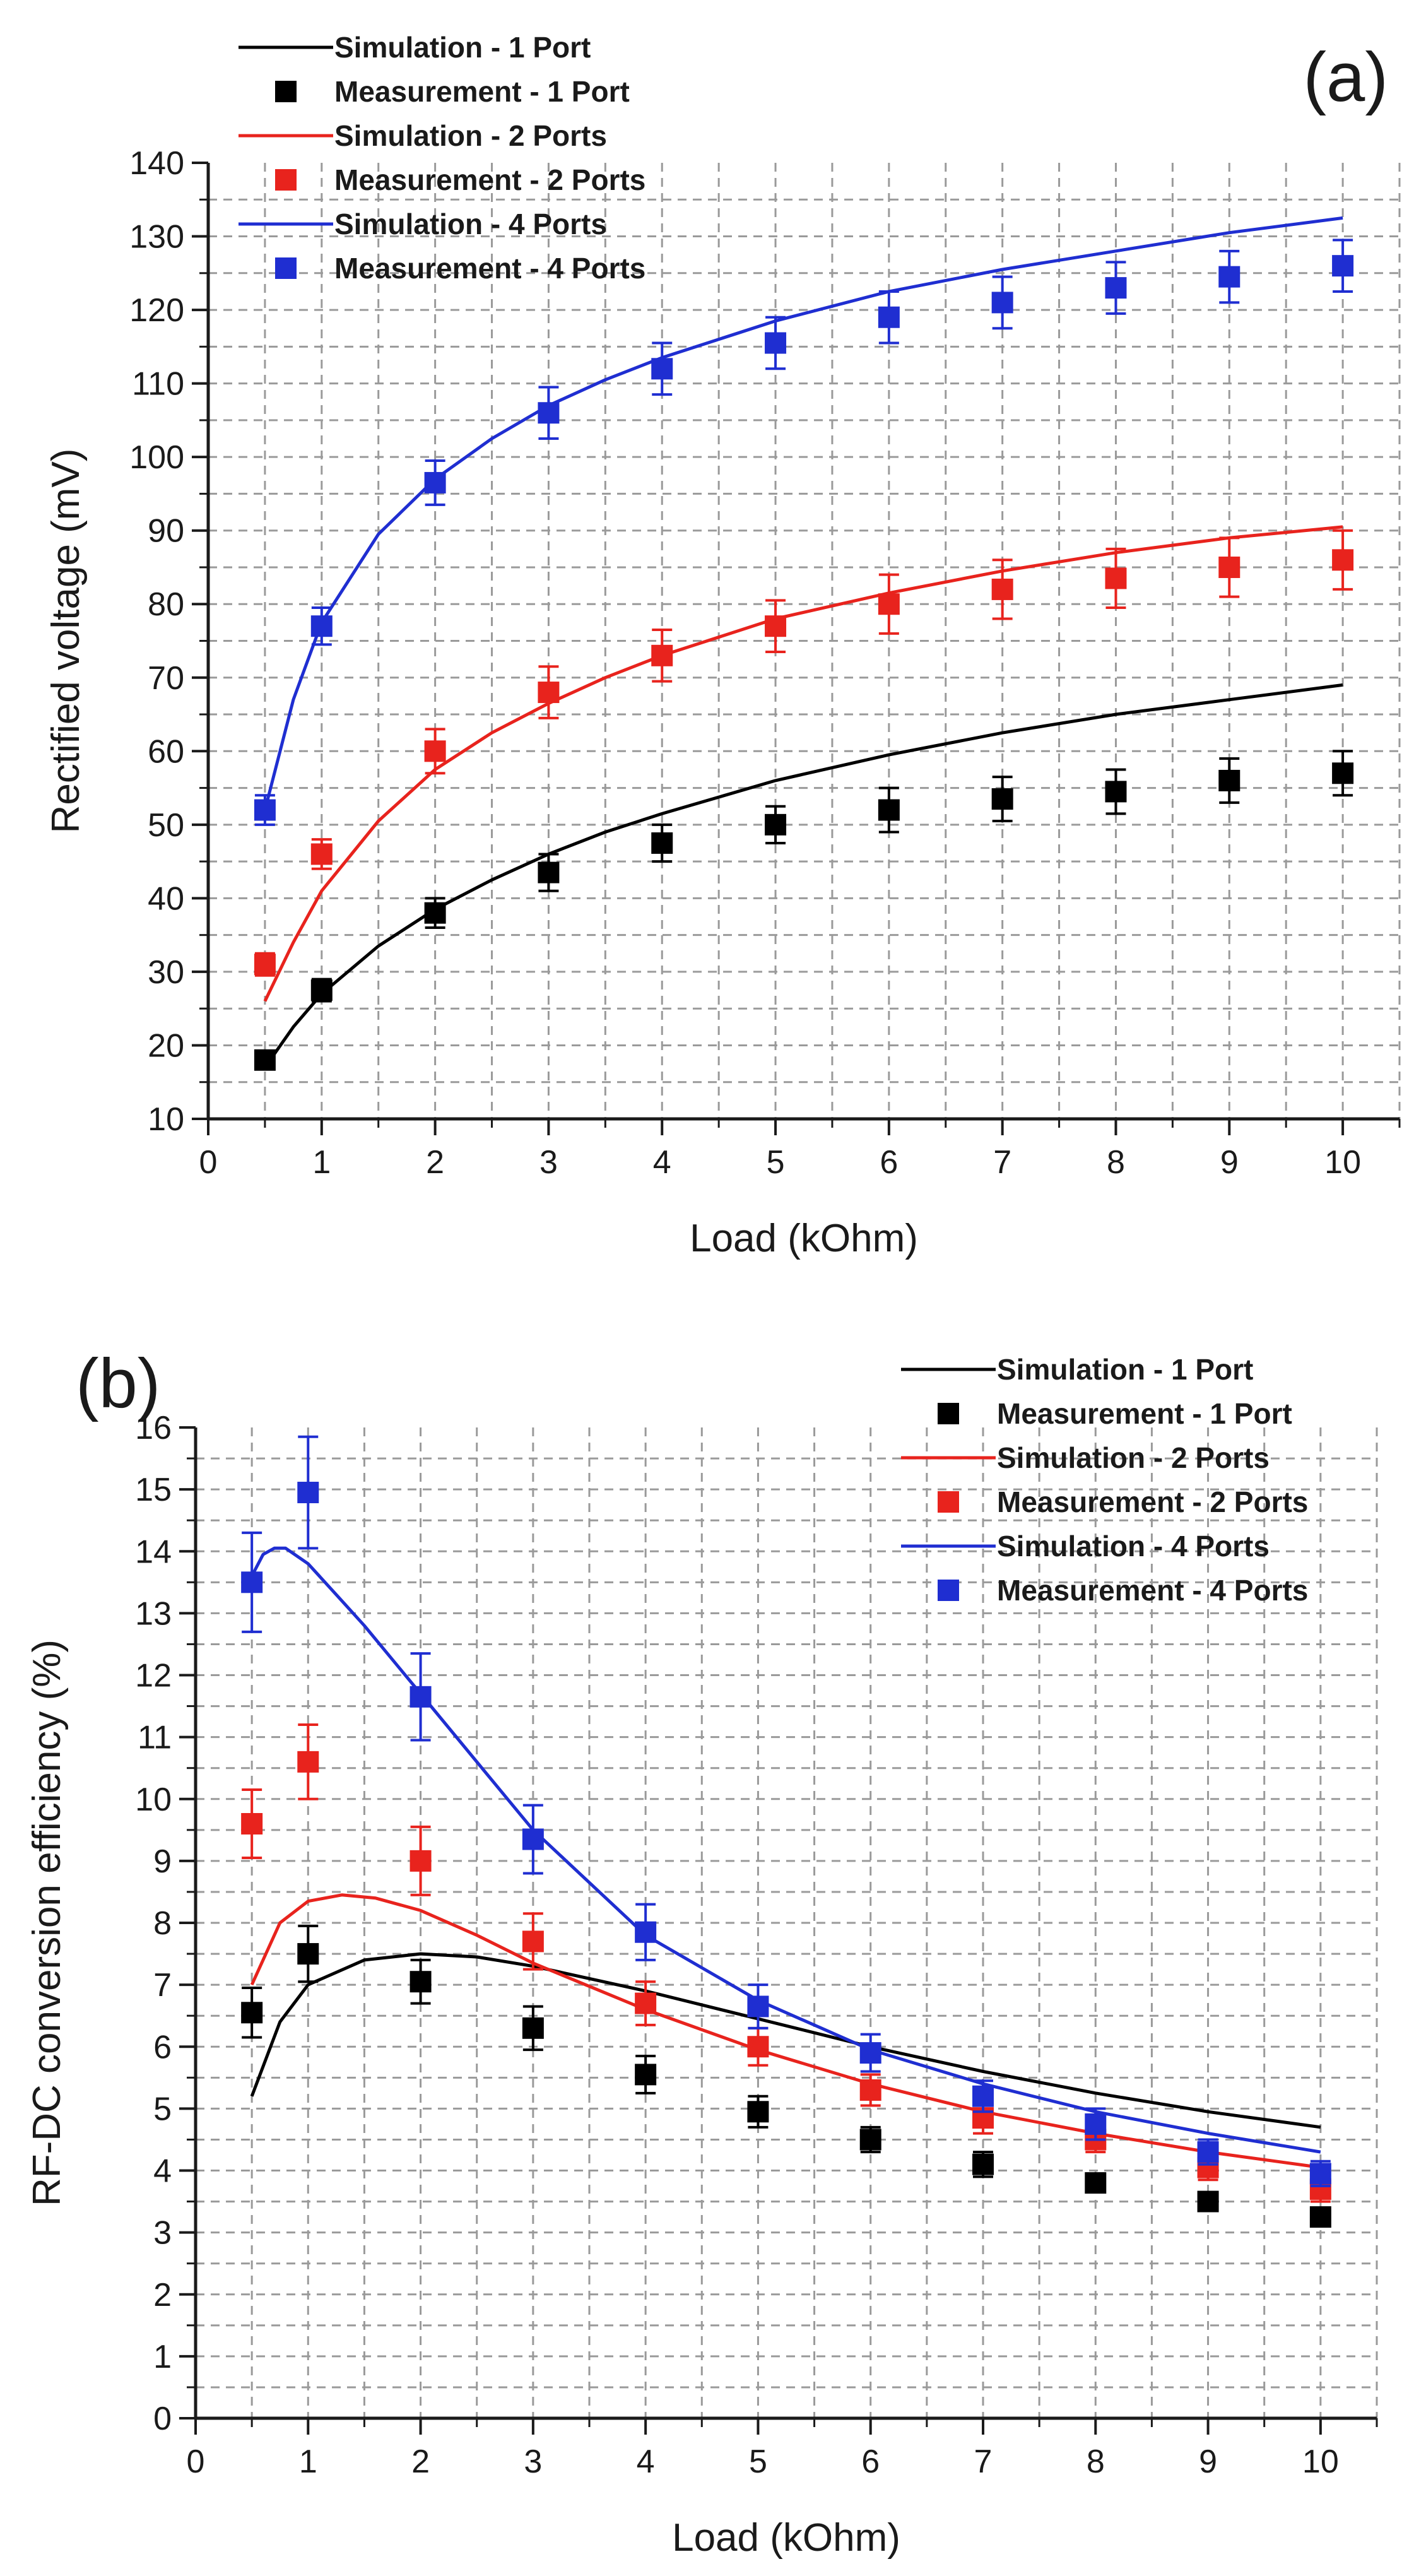 This screenshot has width=1426, height=2576. What do you see at coordinates (421, 2461) in the screenshot?
I see `x-tick-label: 2` at bounding box center [421, 2461].